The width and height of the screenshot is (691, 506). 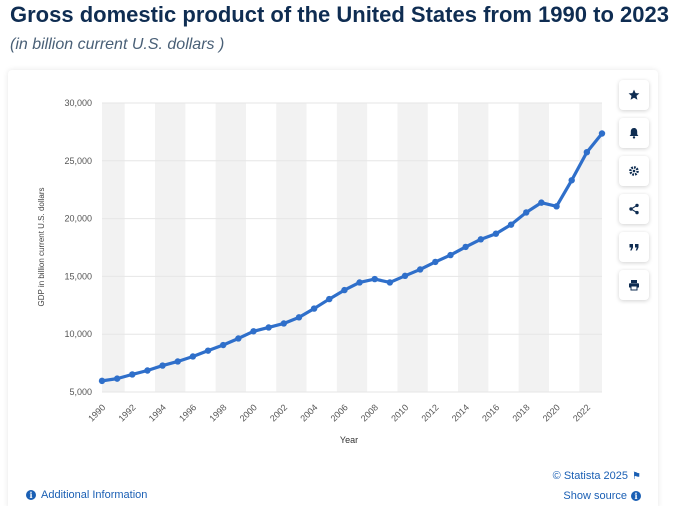 I want to click on favorite-button, so click(x=634, y=95).